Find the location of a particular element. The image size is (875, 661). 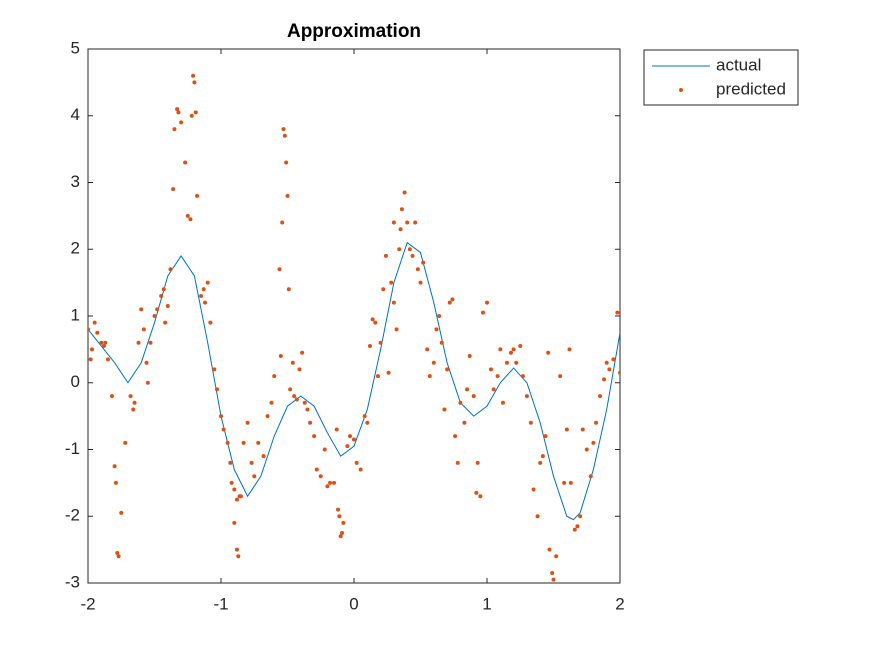

x-tick-label: -1 is located at coordinates (220, 603).